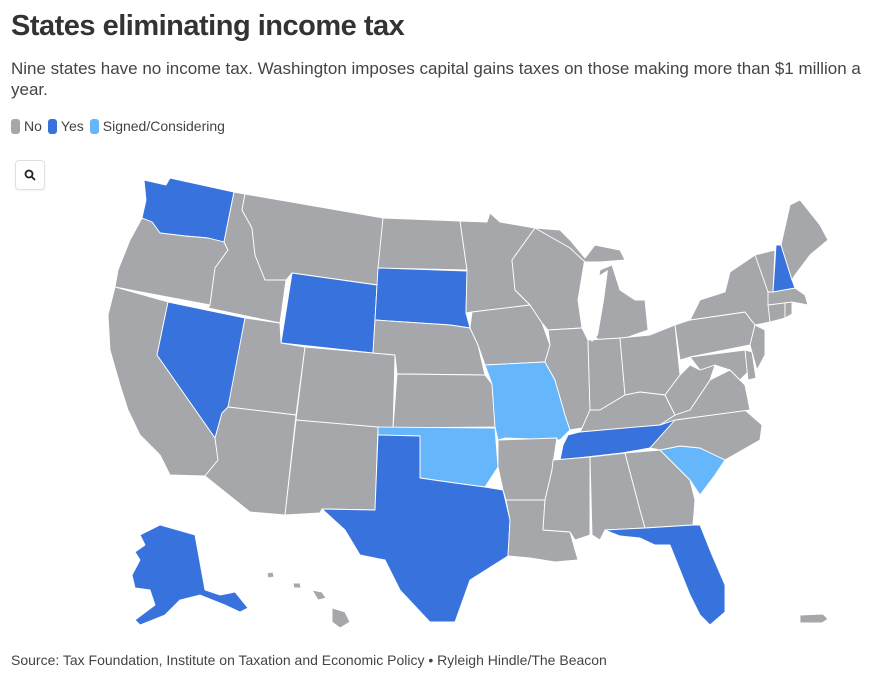 This screenshot has width=880, height=683. What do you see at coordinates (331, 467) in the screenshot?
I see `state-new-mexico` at bounding box center [331, 467].